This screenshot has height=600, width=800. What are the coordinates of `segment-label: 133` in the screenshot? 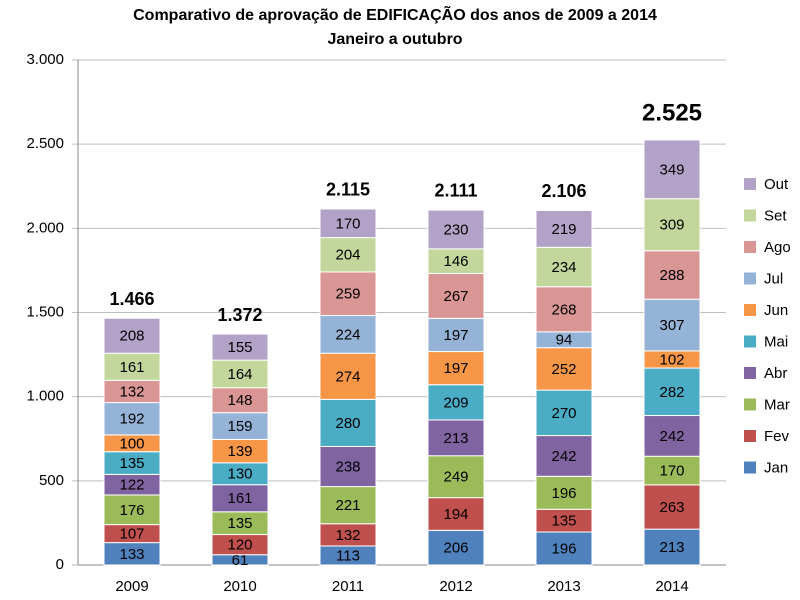 It's located at (131, 554).